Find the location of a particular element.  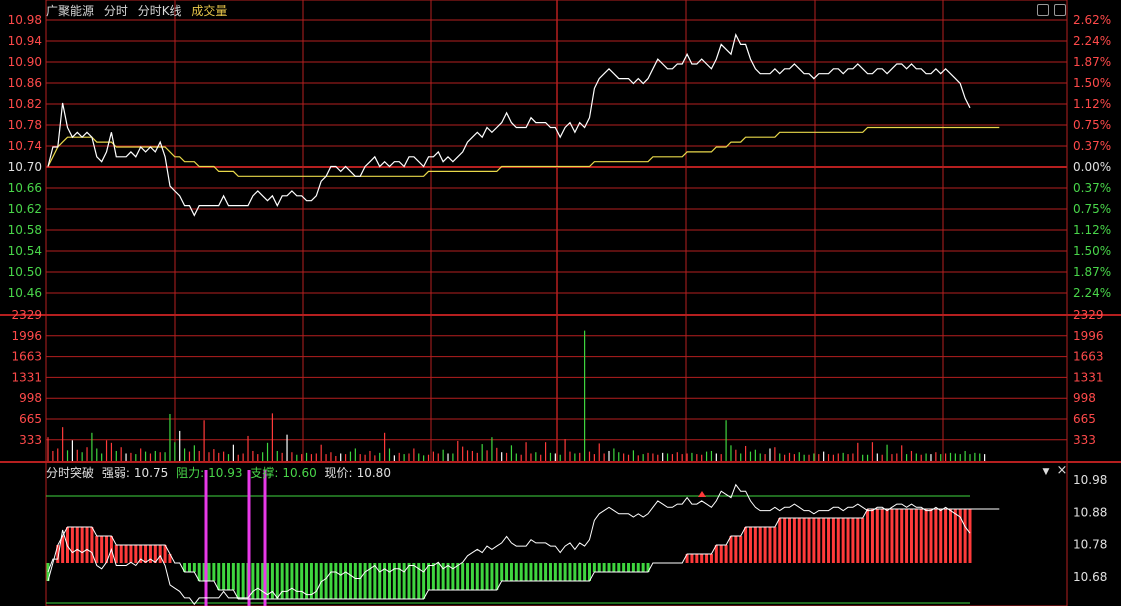

strength-label: 强弱: is located at coordinates (115, 473).